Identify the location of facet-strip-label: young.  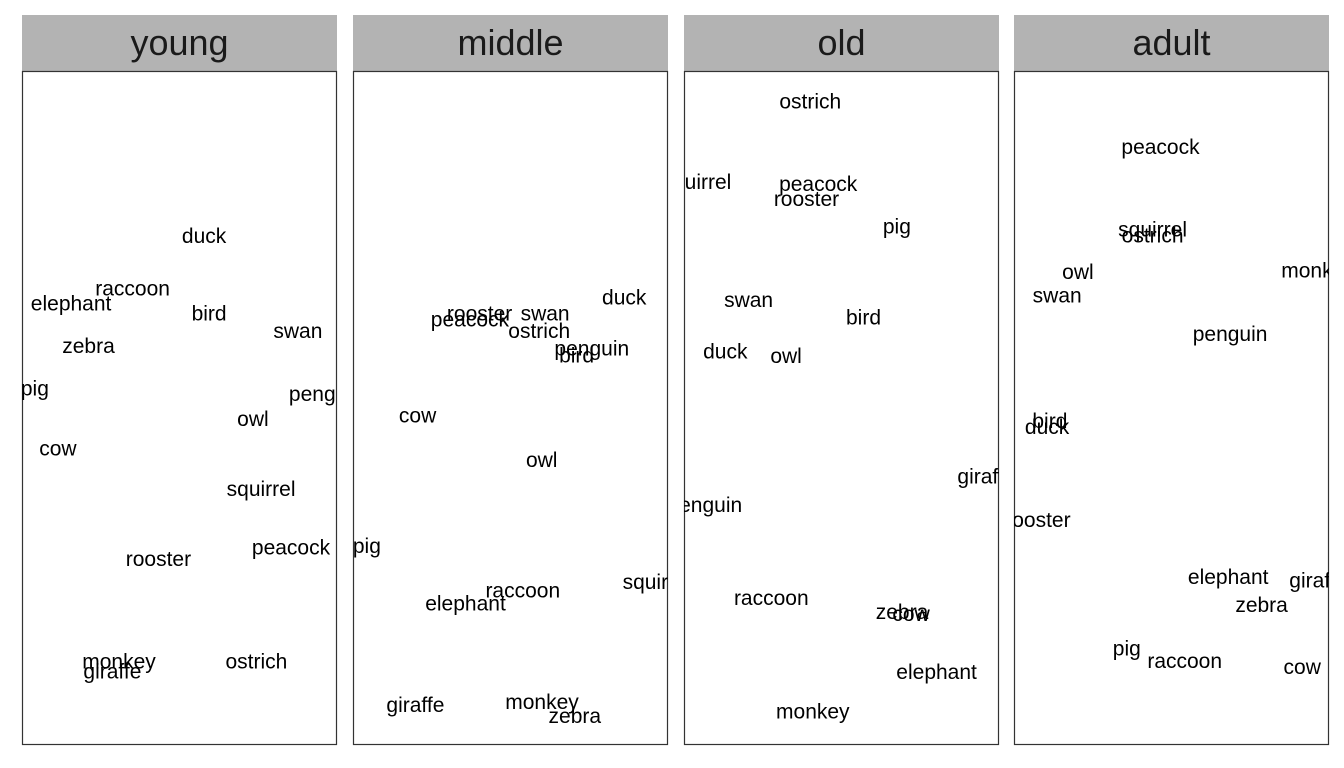
(179, 42).